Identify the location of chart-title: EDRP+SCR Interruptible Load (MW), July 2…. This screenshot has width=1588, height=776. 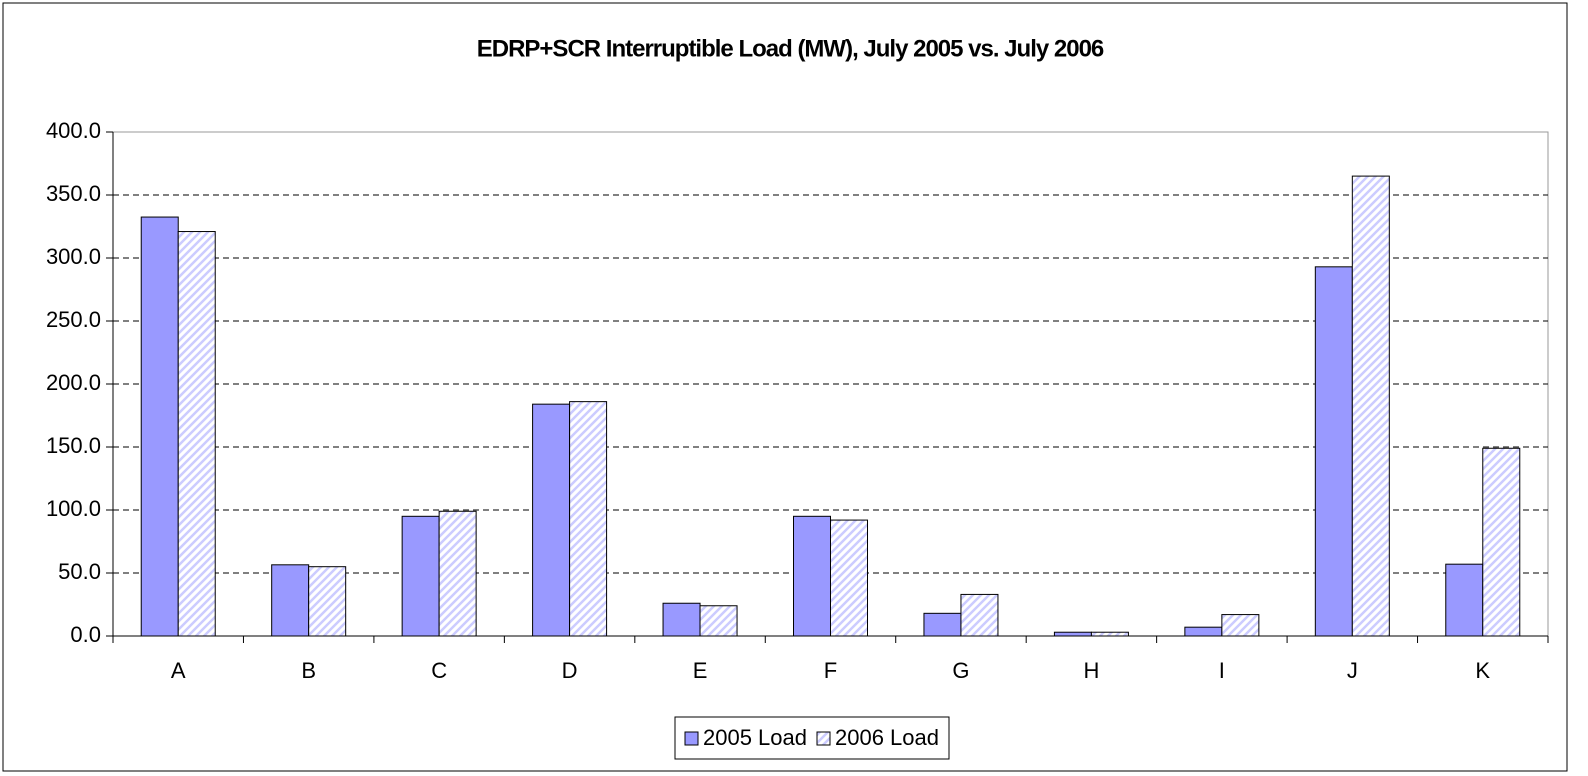
(790, 48).